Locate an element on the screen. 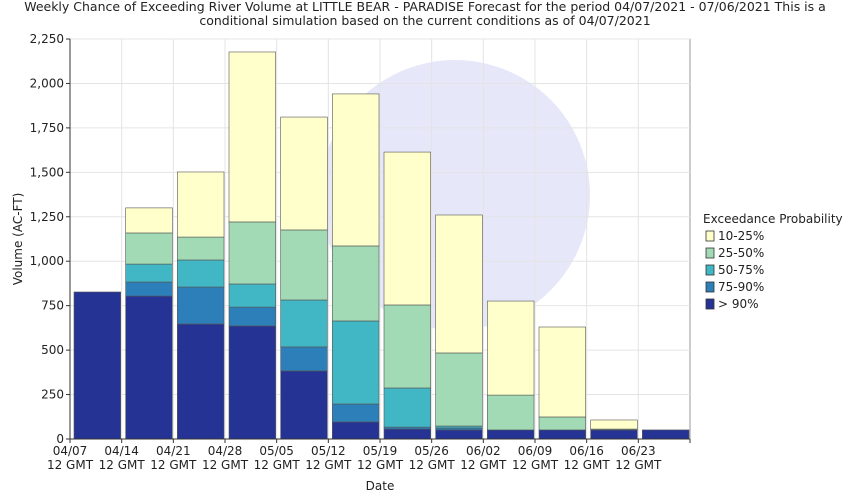 This screenshot has height=500, width=850. x-tick-line: 06/16 is located at coordinates (586, 451).